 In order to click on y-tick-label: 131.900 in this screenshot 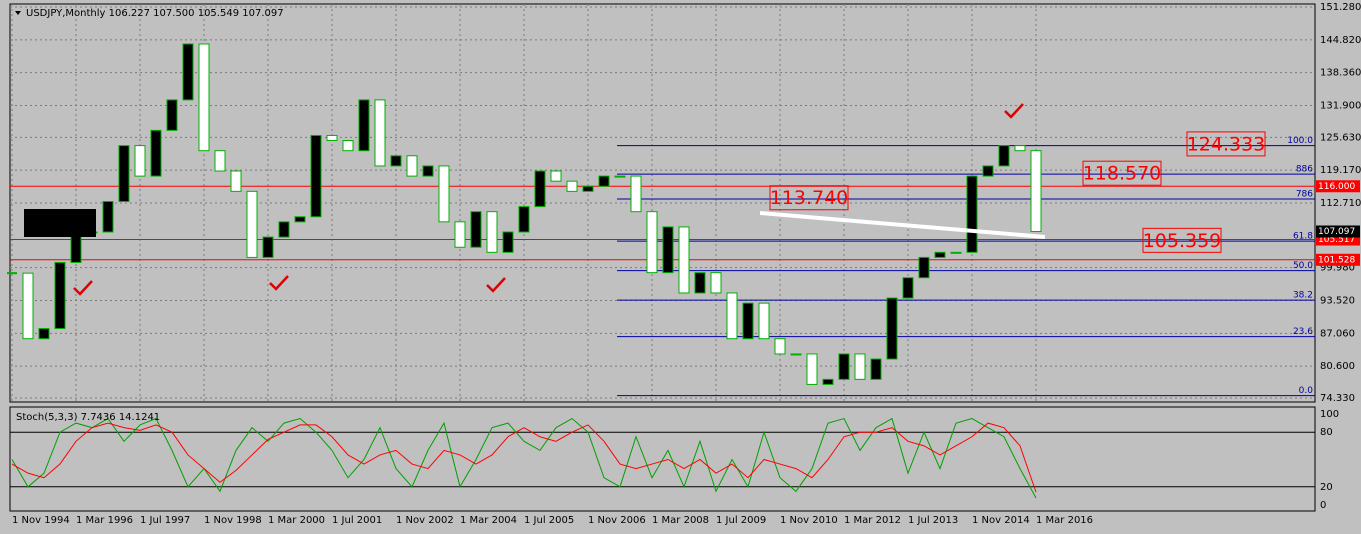, I will do `click(1340, 105)`.